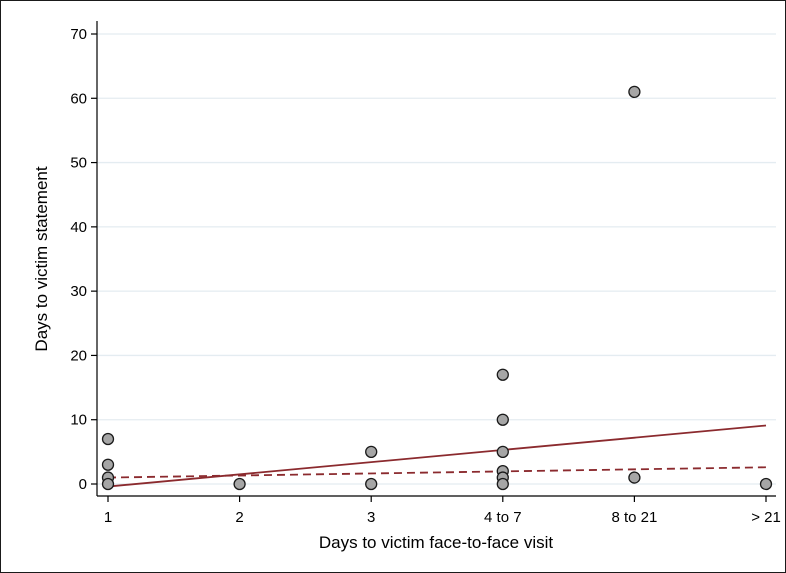 This screenshot has width=786, height=573. What do you see at coordinates (78, 98) in the screenshot?
I see `y-tick-label-6: 60` at bounding box center [78, 98].